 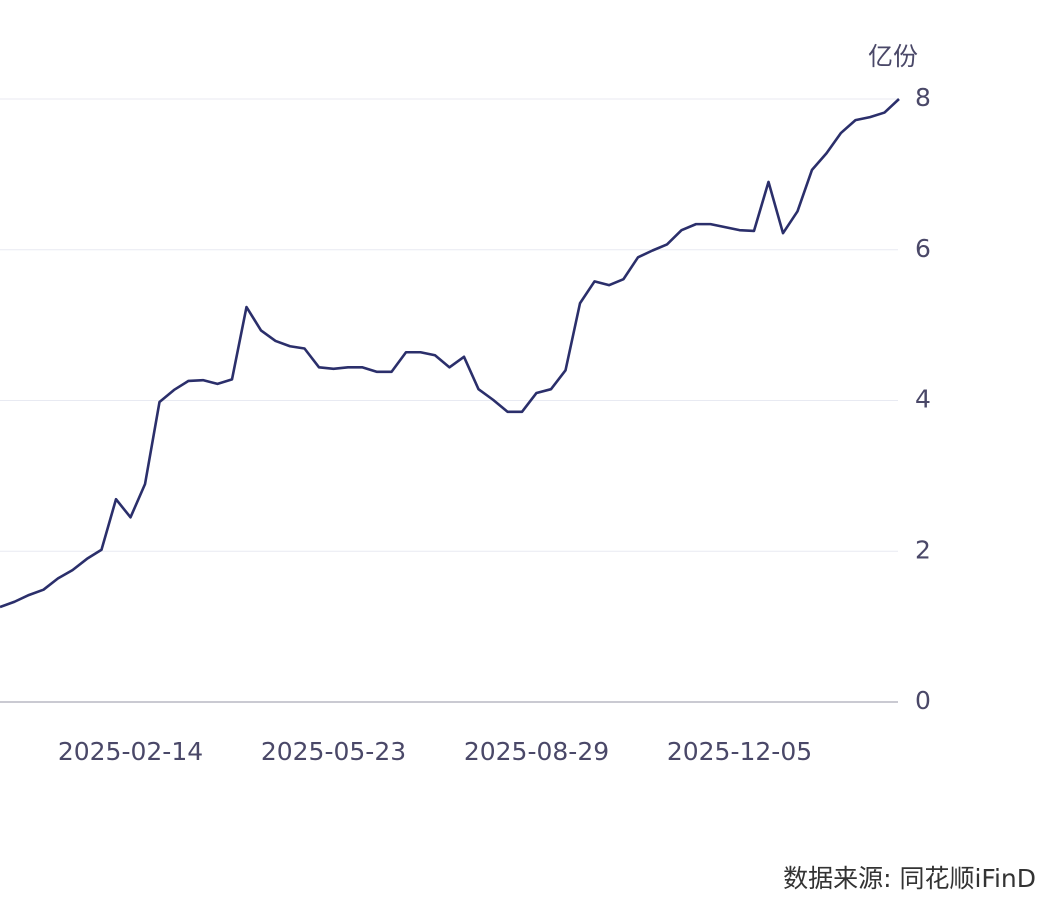 I want to click on y-tick-label: 2, so click(x=923, y=549).